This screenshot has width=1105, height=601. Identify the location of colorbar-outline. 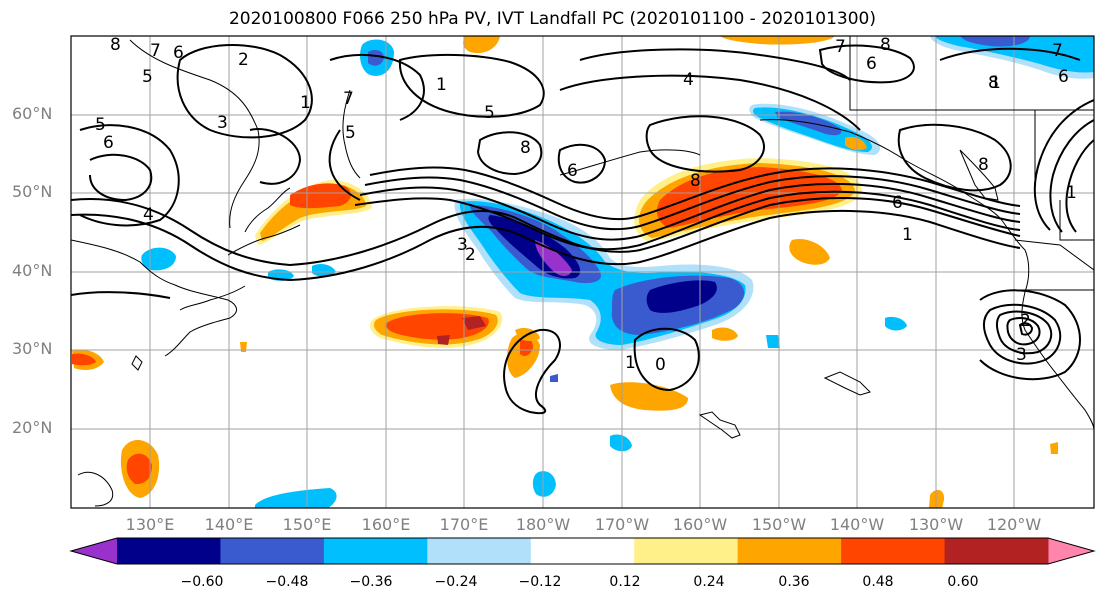
(582, 551).